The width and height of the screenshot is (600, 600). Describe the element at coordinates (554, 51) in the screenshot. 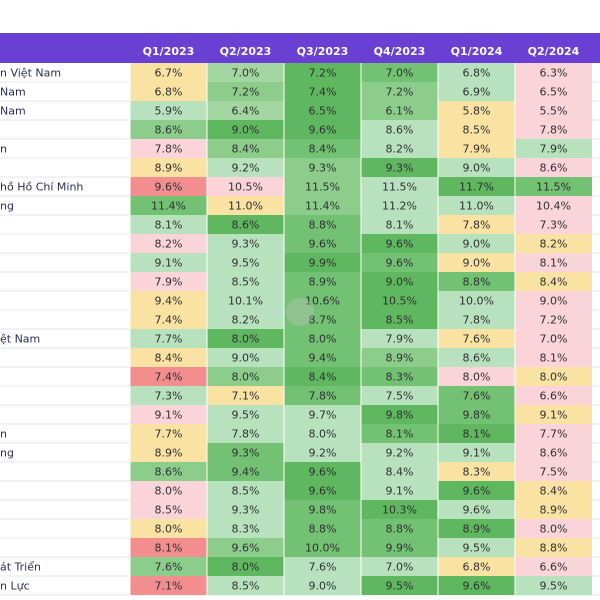

I see `column-header: Q2/2024` at that location.